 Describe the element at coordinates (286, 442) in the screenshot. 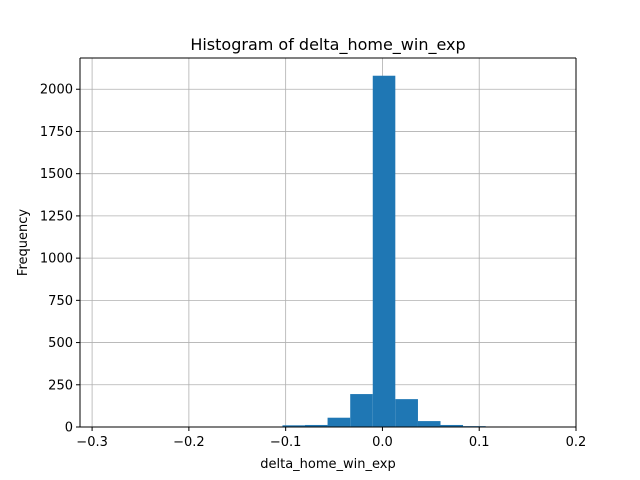

I see `x-tick-label: −0.1` at that location.